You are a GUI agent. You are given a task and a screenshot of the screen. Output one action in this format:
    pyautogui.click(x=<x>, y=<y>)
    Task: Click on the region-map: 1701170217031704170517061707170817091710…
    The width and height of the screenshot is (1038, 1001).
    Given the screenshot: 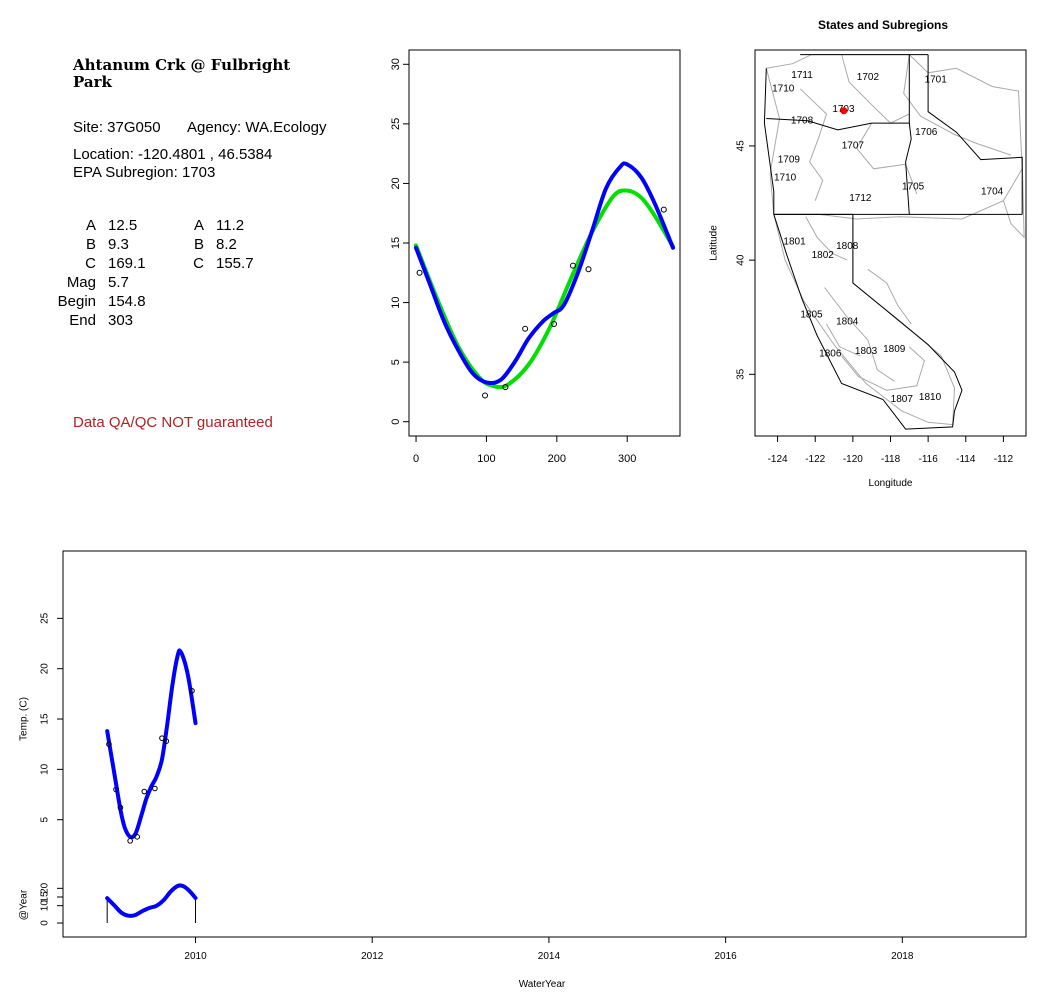 What is the action you would take?
    pyautogui.click(x=868, y=269)
    